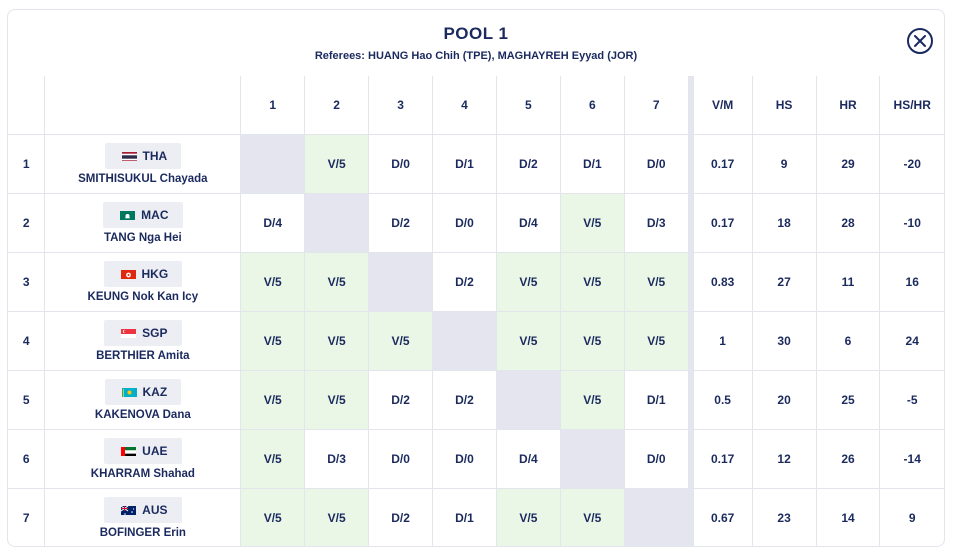  Describe the element at coordinates (155, 392) in the screenshot. I see `nation-code: KAZ` at that location.